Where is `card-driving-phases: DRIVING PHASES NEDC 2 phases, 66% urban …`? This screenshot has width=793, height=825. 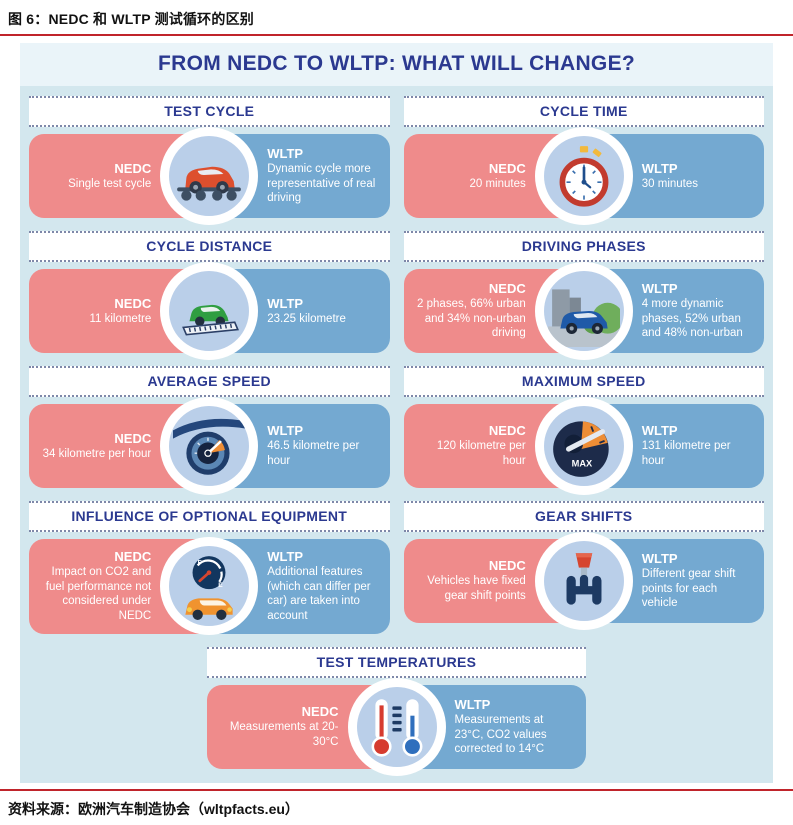 card-driving-phases: DRIVING PHASES NEDC 2 phases, 66% urban … is located at coordinates (583, 295).